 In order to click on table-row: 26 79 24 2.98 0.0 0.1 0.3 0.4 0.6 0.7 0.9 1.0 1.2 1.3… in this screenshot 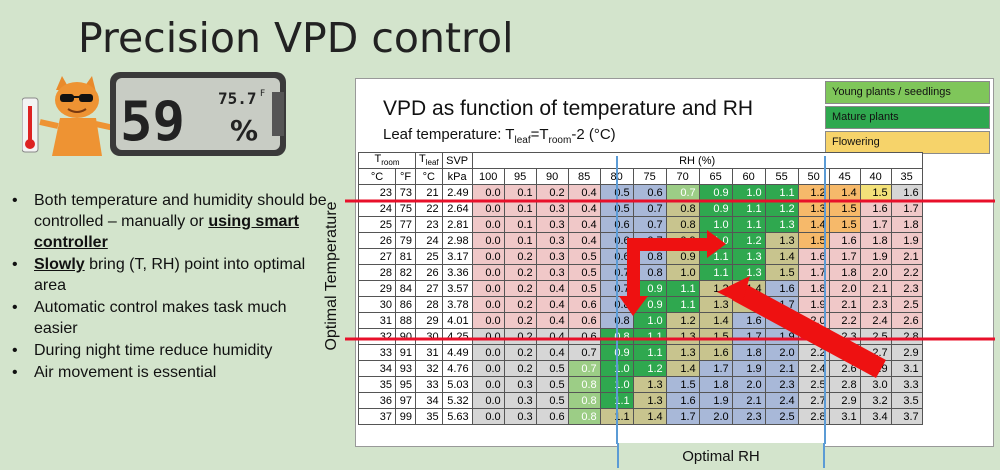, I will do `click(640, 240)`.